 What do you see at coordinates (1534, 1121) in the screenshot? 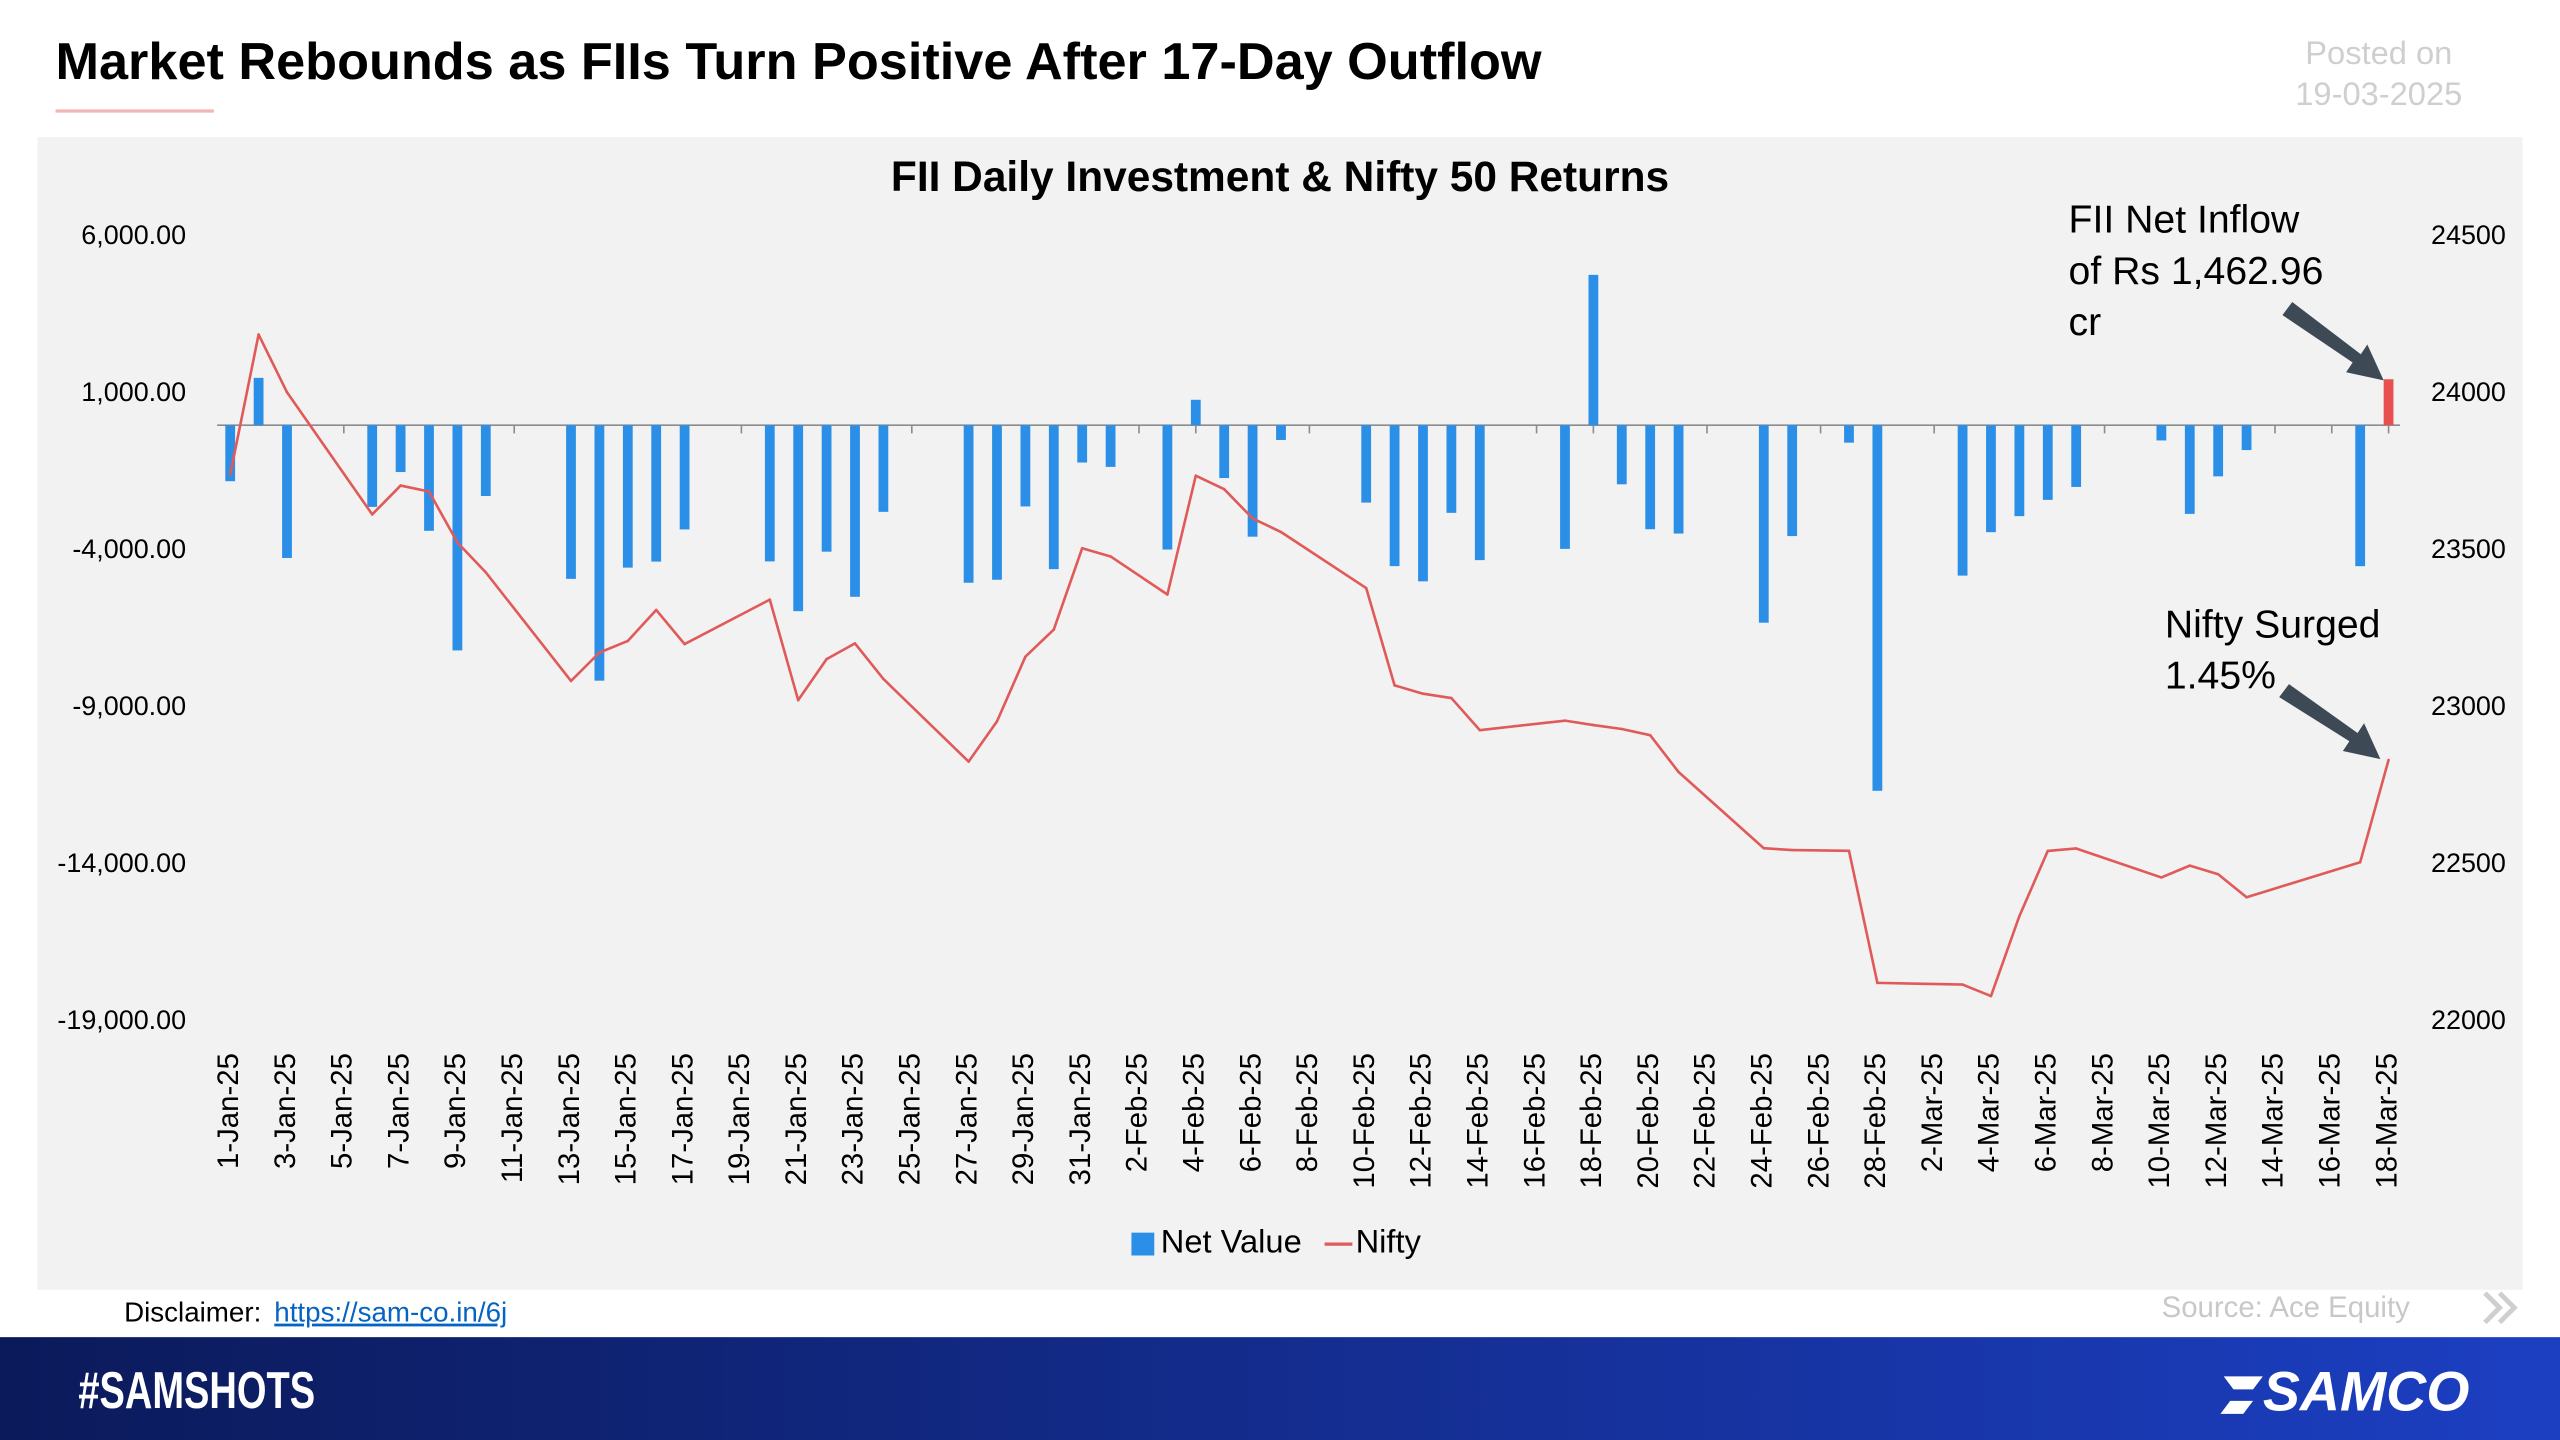
I see `x-tick-label: 16-Feb-25` at bounding box center [1534, 1121].